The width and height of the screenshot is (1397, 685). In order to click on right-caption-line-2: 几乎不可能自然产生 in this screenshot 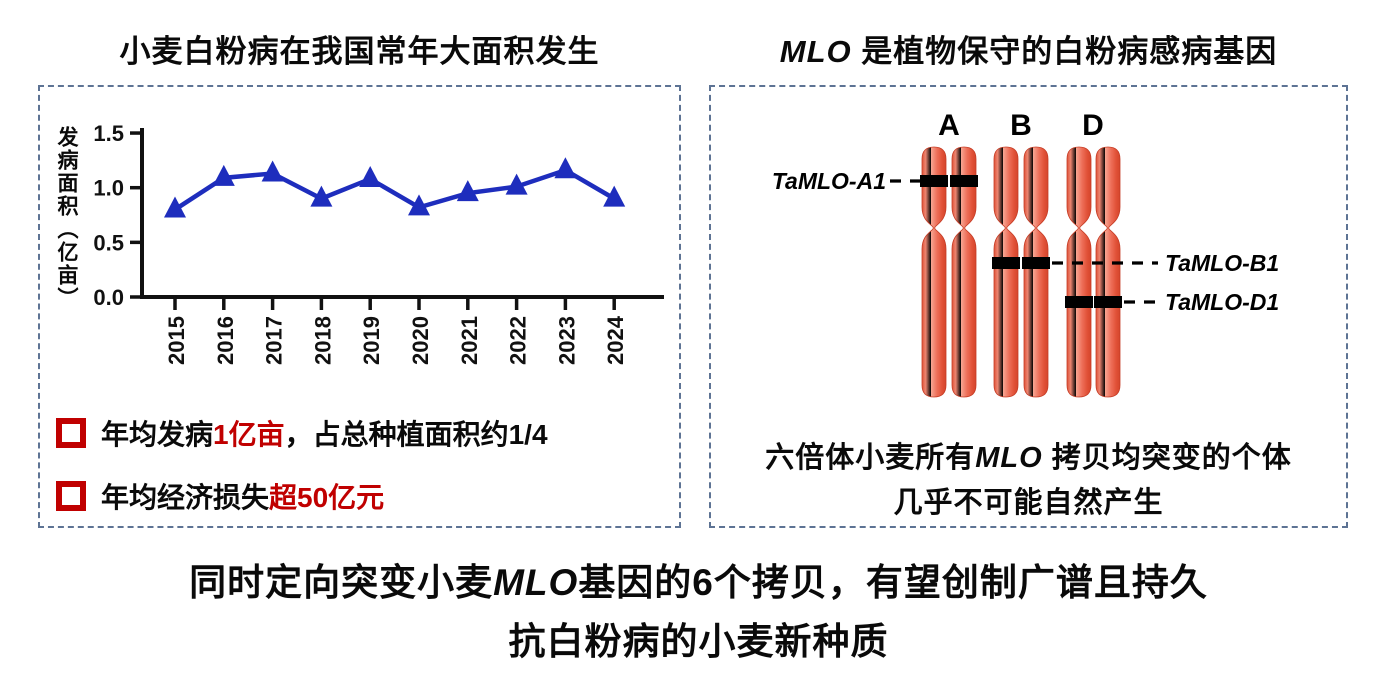, I will do `click(1028, 503)`.